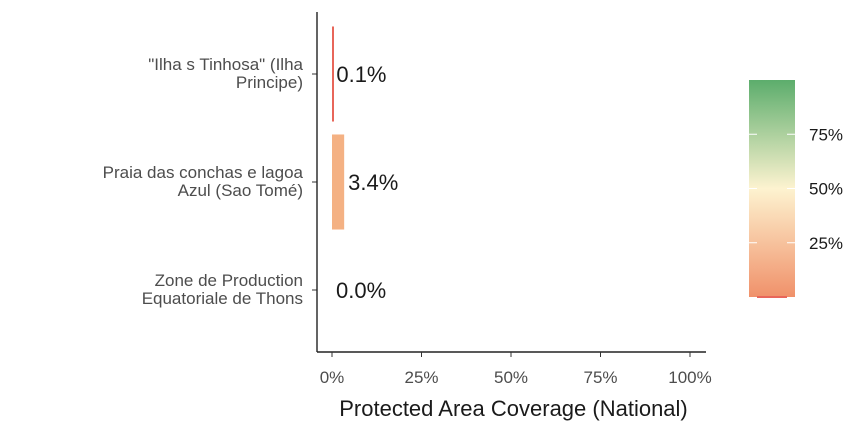 This screenshot has width=862, height=424. What do you see at coordinates (361, 74) in the screenshot?
I see `data-label-0: 0.1%` at bounding box center [361, 74].